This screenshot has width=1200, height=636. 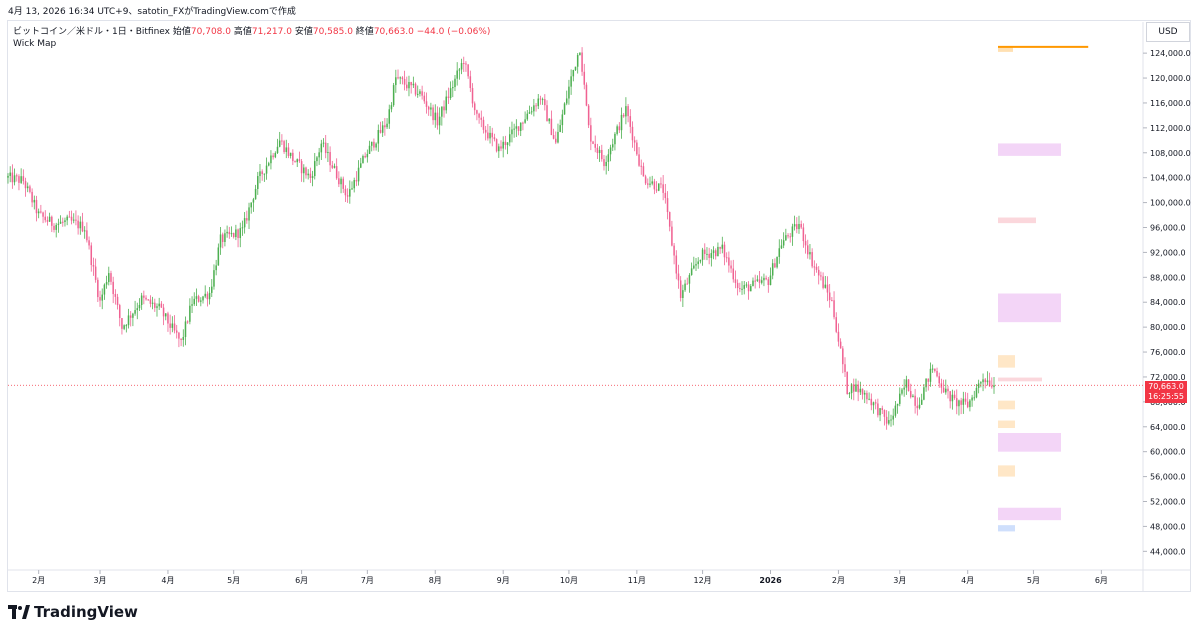 I want to click on y-tick-label: 88,000.0, so click(x=1168, y=277).